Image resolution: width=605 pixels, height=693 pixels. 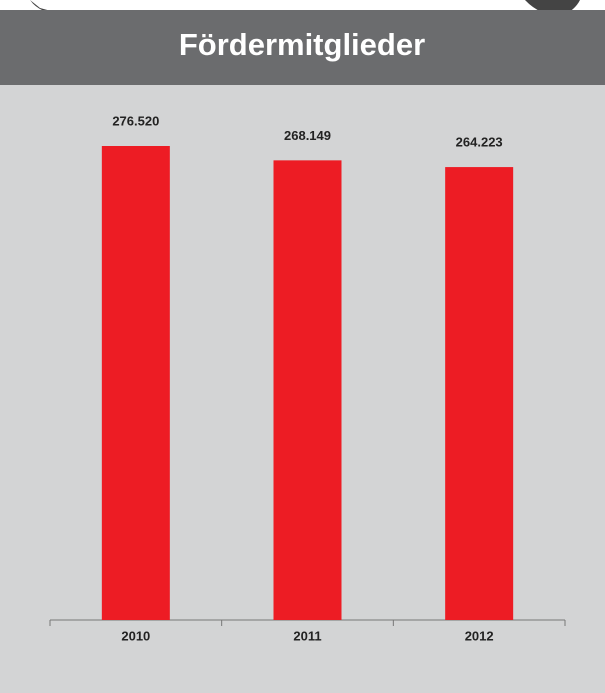 I want to click on value-label: 276.520, so click(x=135, y=120).